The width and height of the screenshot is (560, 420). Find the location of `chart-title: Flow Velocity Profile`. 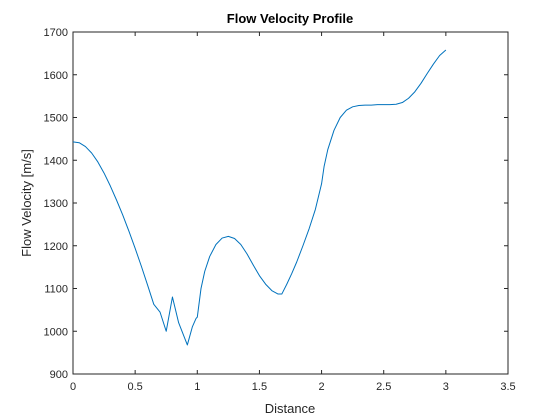

chart-title: Flow Velocity Profile is located at coordinates (290, 18).